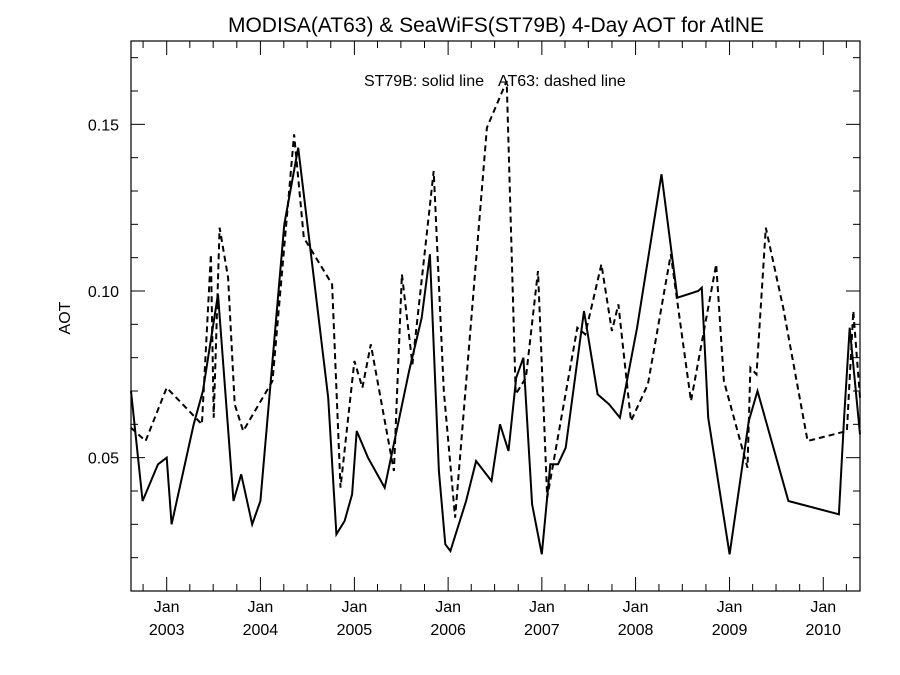 The height and width of the screenshot is (675, 900). Describe the element at coordinates (261, 630) in the screenshot. I see `x-tick-label-year: 2004` at that location.